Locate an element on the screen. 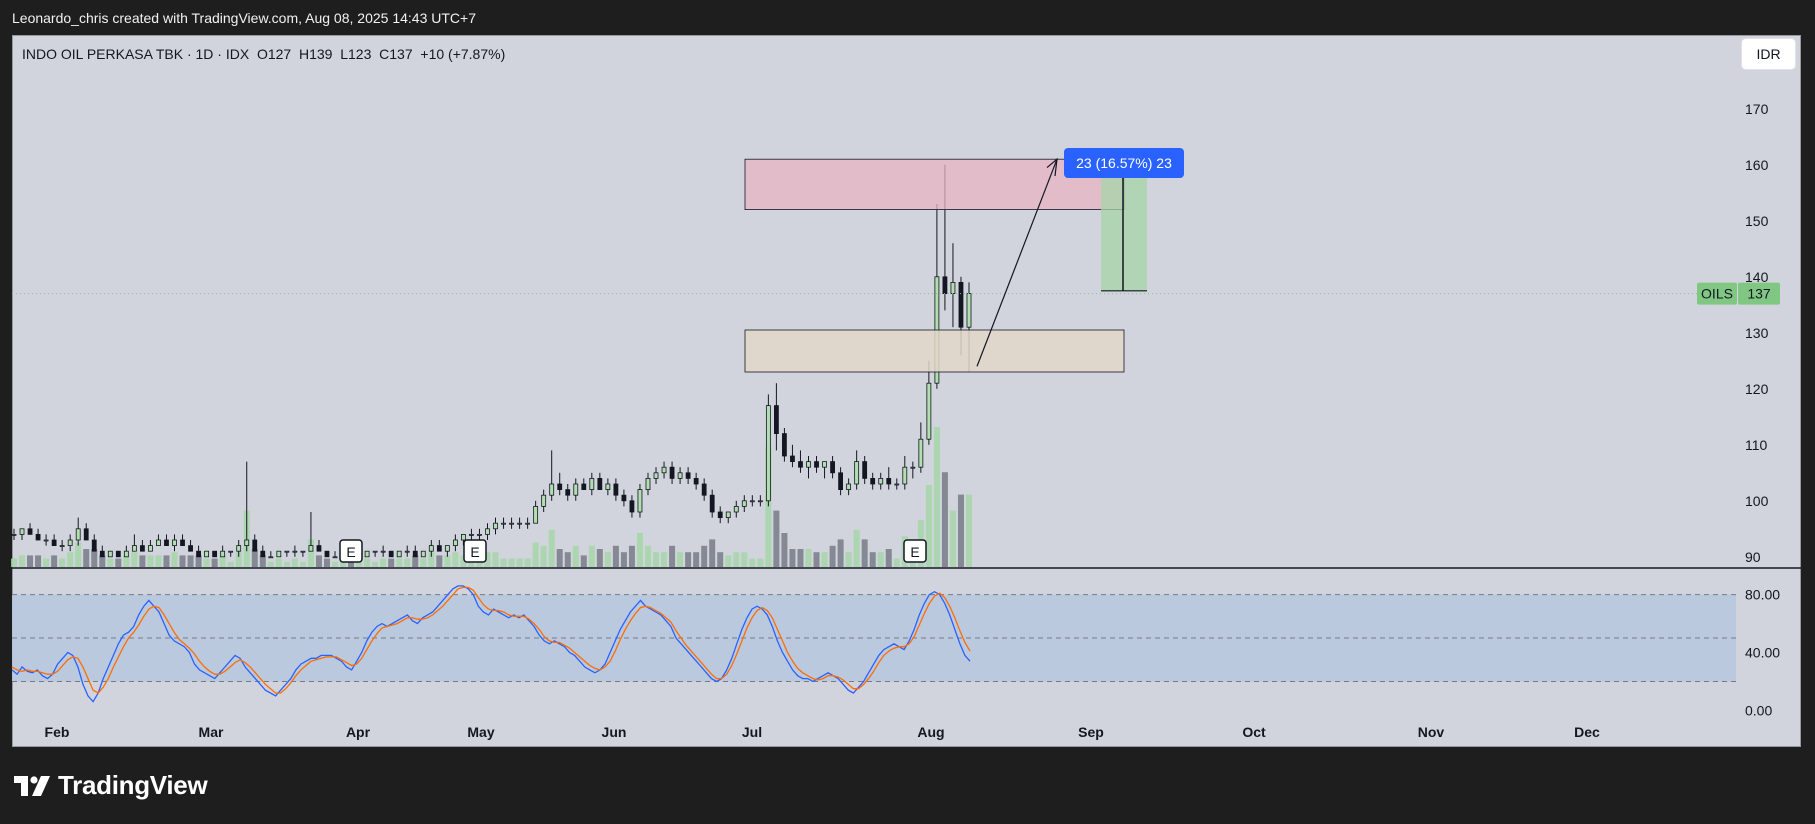  target-range-box is located at coordinates (1124, 226).